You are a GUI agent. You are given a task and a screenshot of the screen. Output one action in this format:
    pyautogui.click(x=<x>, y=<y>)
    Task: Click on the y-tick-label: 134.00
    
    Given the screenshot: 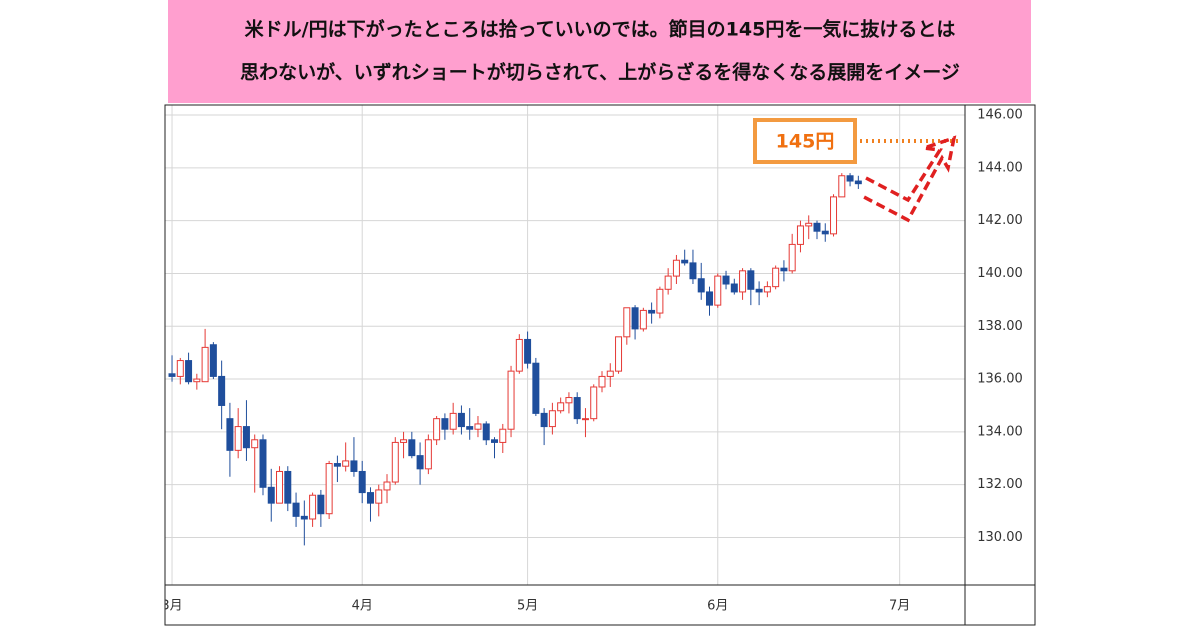 What is the action you would take?
    pyautogui.click(x=1000, y=431)
    